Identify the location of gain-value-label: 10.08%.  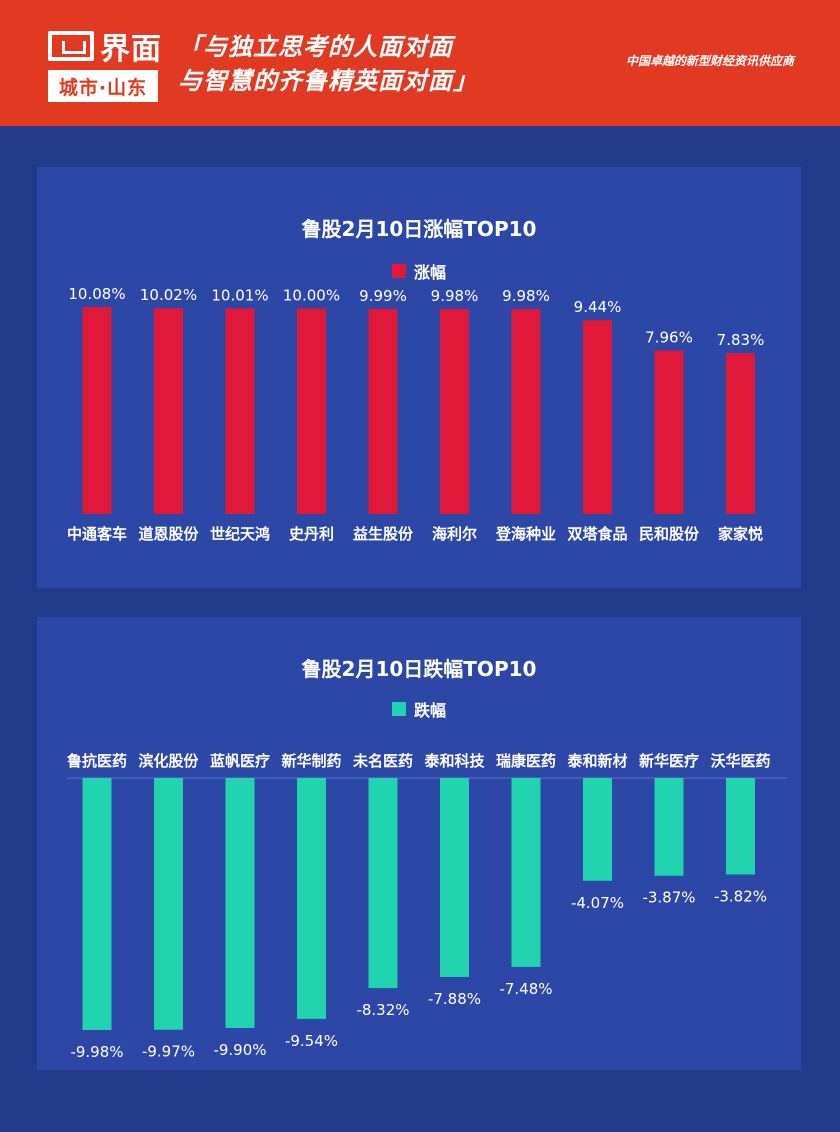
(96, 294).